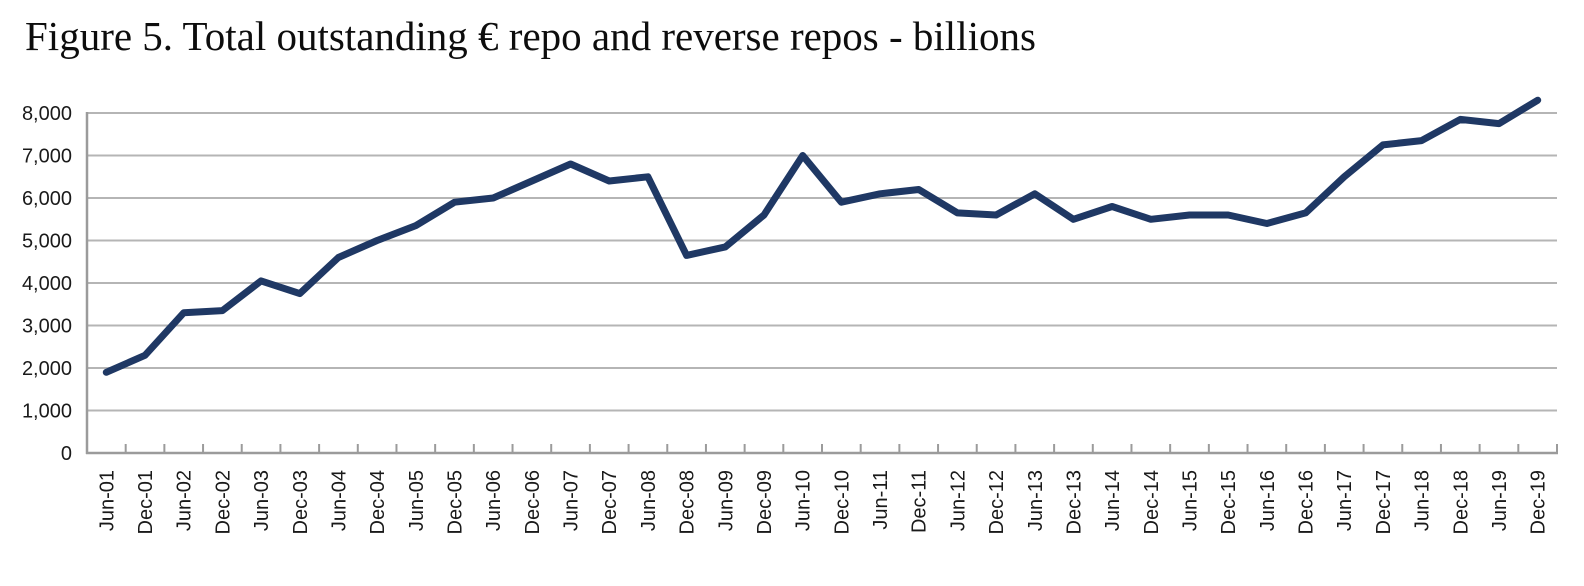  What do you see at coordinates (1345, 500) in the screenshot?
I see `x-axis-label: Jun-17` at bounding box center [1345, 500].